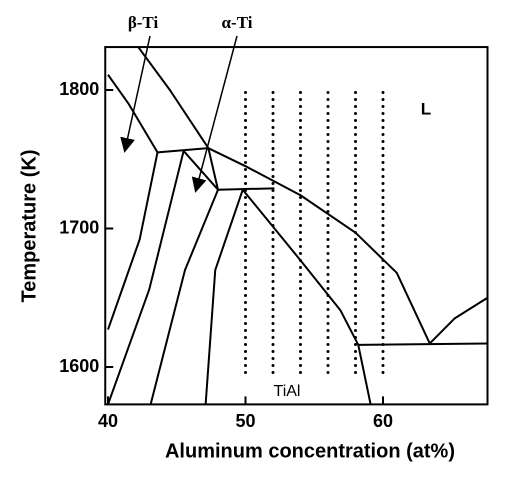 The width and height of the screenshot is (510, 490). I want to click on x-axis-label: Aluminum concentration (at%), so click(310, 451).